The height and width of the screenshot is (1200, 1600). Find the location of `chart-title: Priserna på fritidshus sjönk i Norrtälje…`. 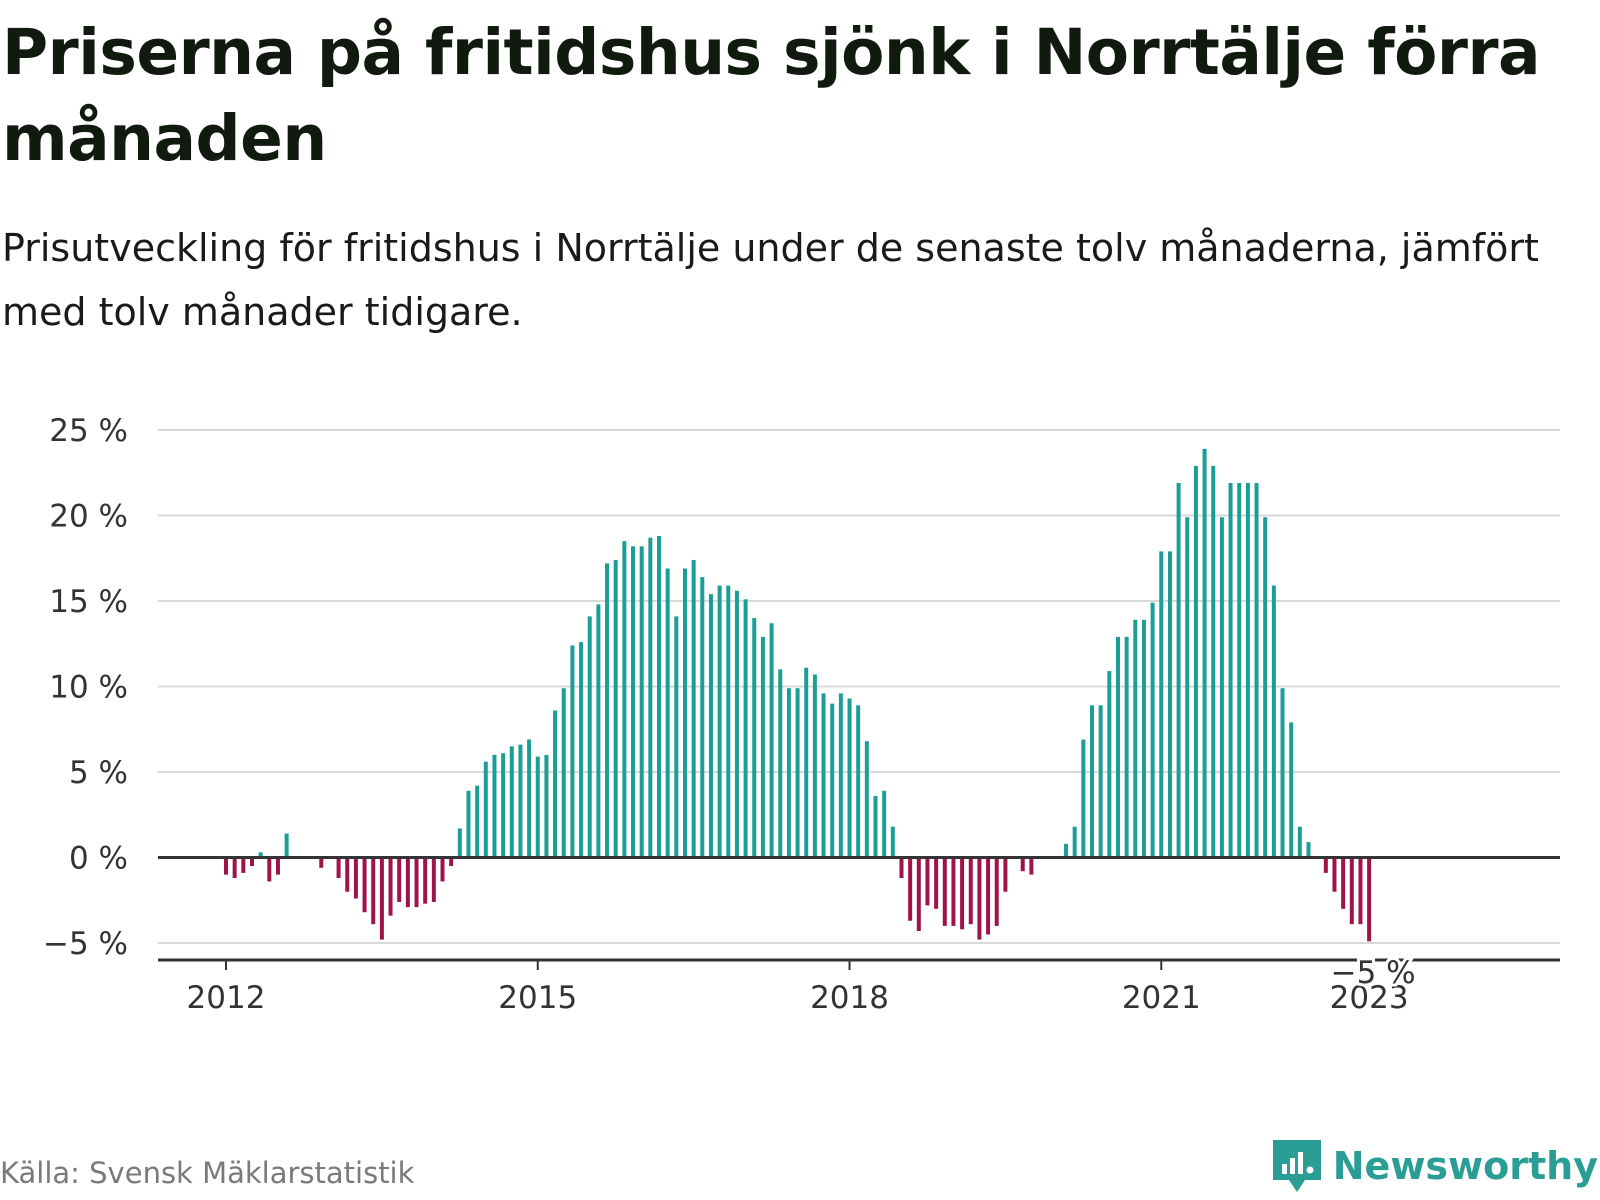

chart-title: Priserna på fritidshus sjönk i Norrtälje… is located at coordinates (771, 95).